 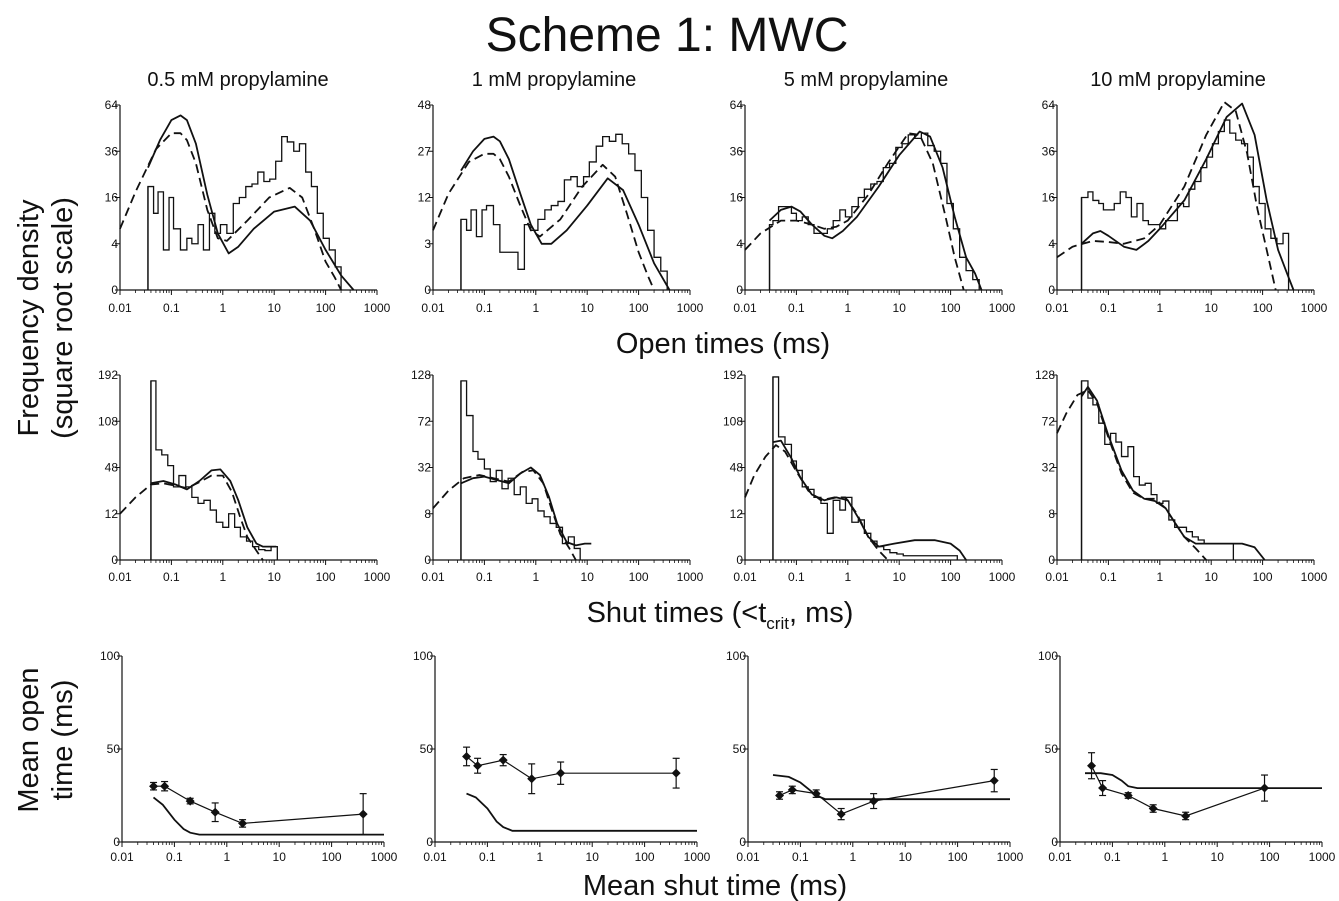 What do you see at coordinates (875, 756) in the screenshot?
I see `panel-mean-3: 0.01 0.1 1 10 100 1000 0 50 100` at bounding box center [875, 756].